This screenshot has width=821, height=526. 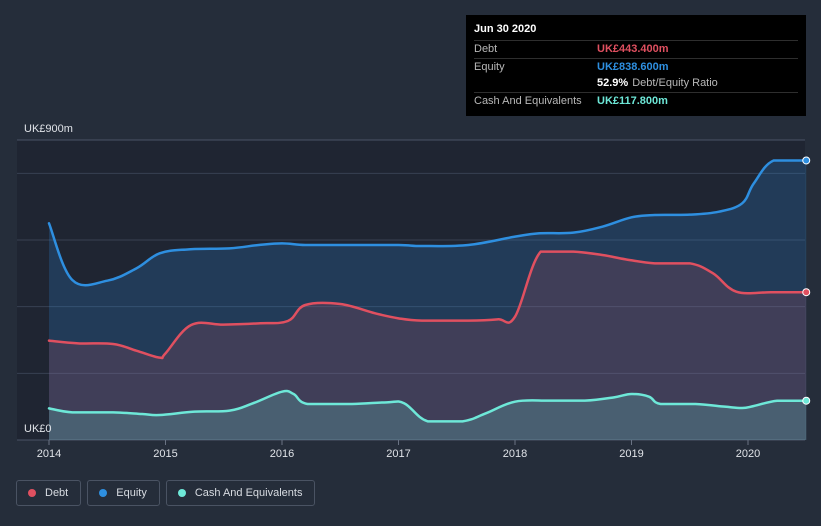 What do you see at coordinates (49, 454) in the screenshot?
I see `x-tick-label: 2014` at bounding box center [49, 454].